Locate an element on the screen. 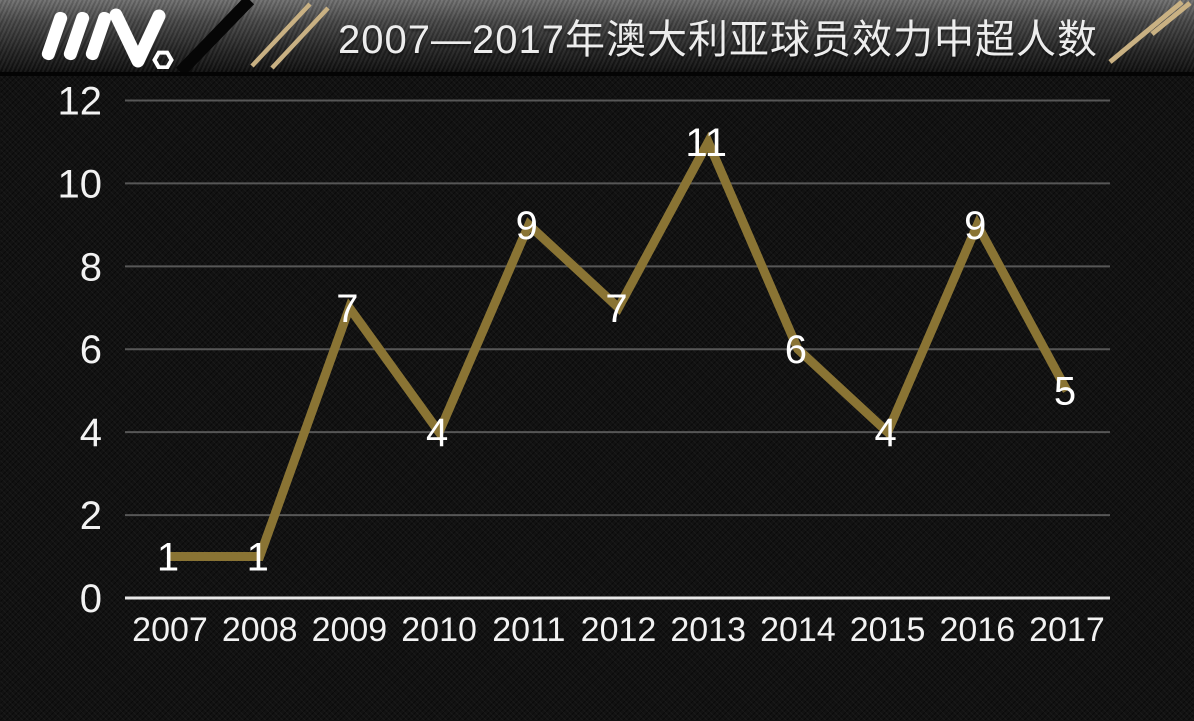 The height and width of the screenshot is (721, 1194). logo-zone is located at coordinates (127, 36).